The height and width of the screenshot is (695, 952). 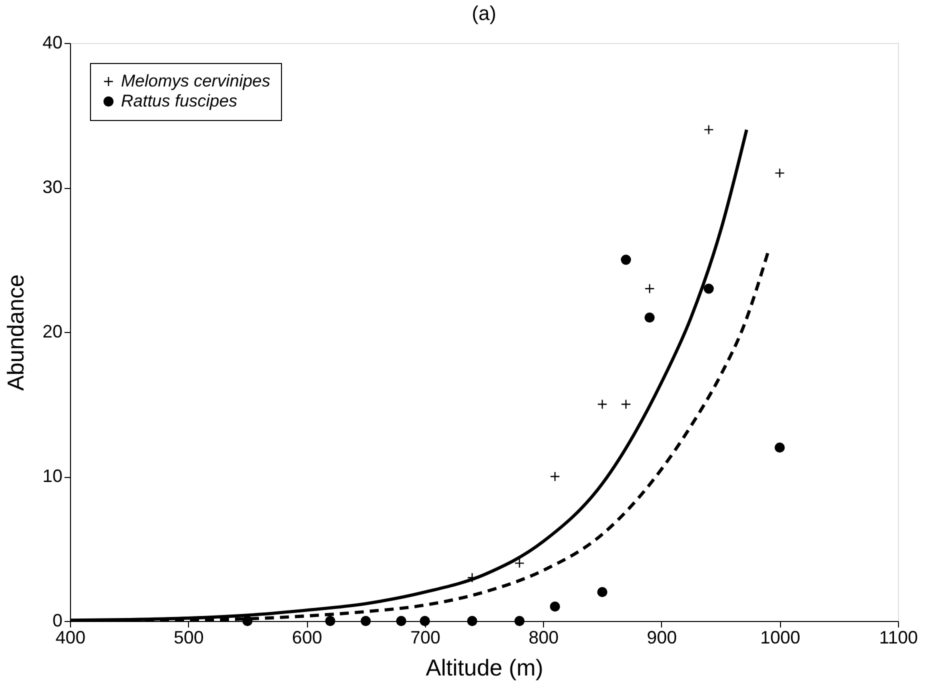 I want to click on y-axis-title: Abundance, so click(x=15, y=332).